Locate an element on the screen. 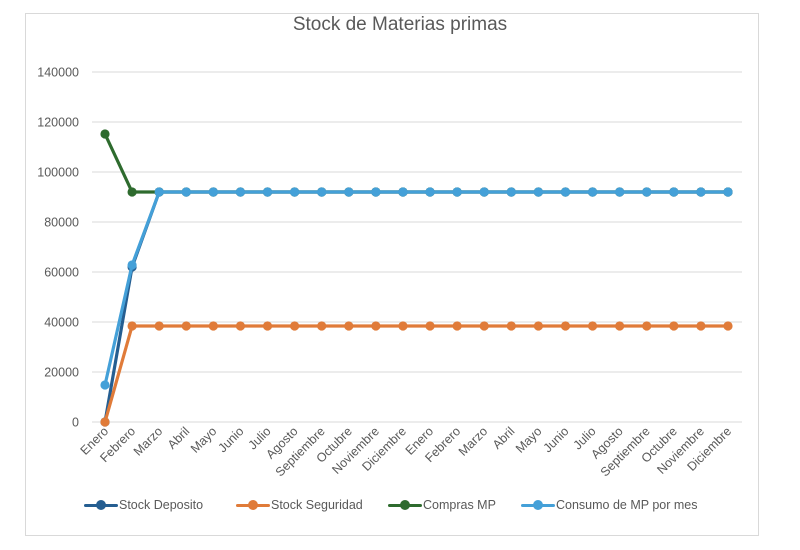 This screenshot has height=550, width=800. chart-title: Stock de Materias primas is located at coordinates (400, 24).